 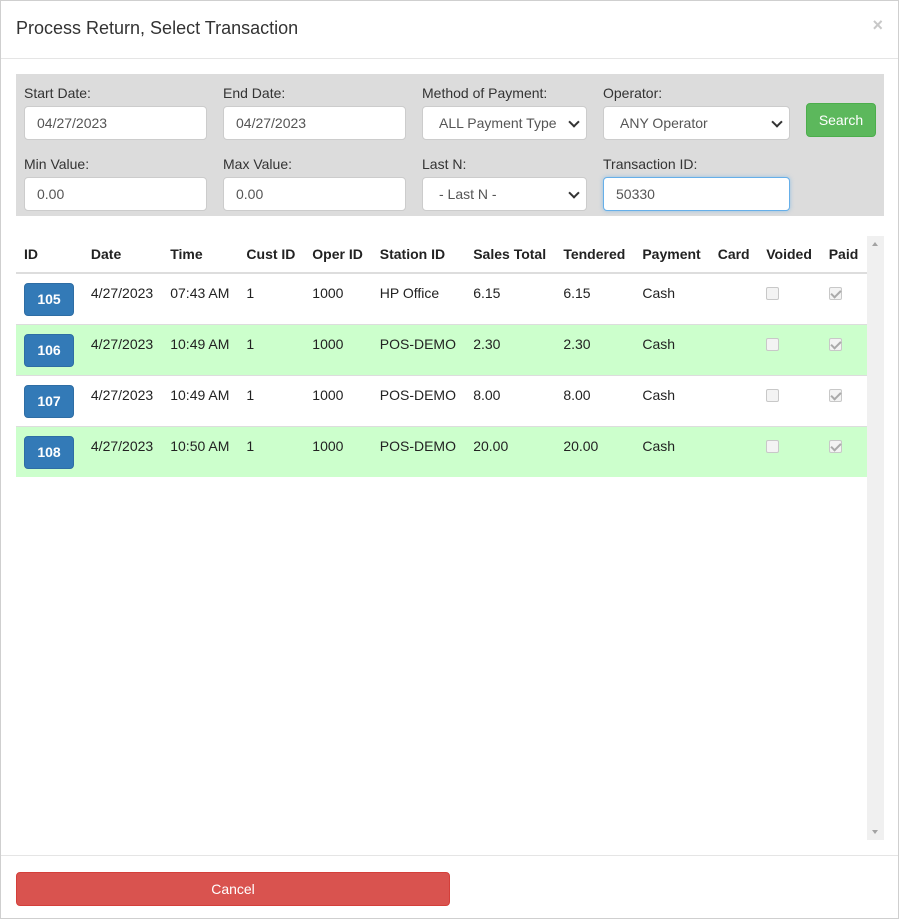 What do you see at coordinates (57, 164) in the screenshot?
I see `min-value-label: Min Value:` at bounding box center [57, 164].